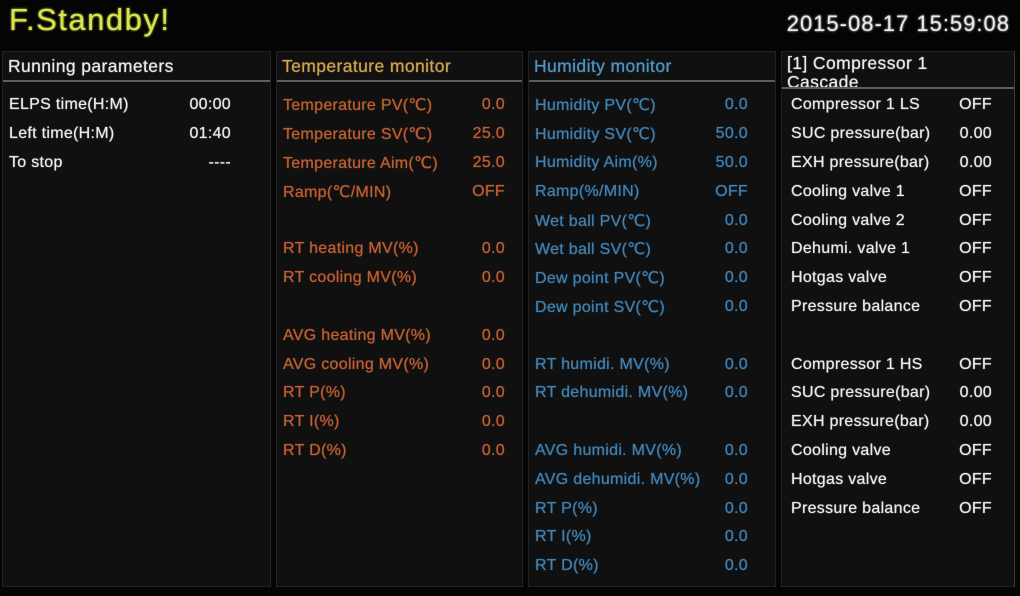  What do you see at coordinates (898, 451) in the screenshot?
I see `status-row: Cooling valve OFF` at bounding box center [898, 451].